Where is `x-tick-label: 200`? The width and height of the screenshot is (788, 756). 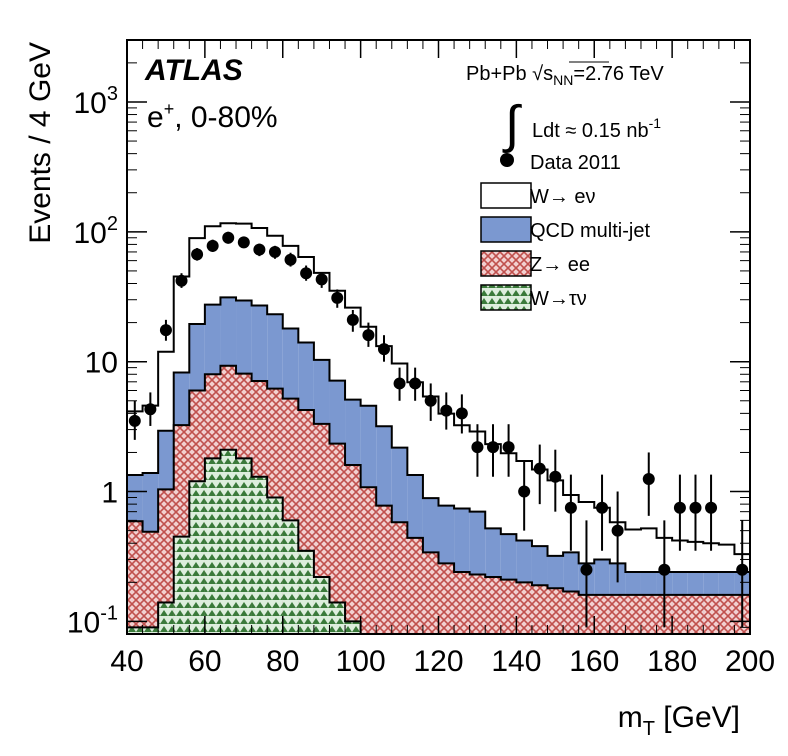 x-tick-label: 200 is located at coordinates (750, 661).